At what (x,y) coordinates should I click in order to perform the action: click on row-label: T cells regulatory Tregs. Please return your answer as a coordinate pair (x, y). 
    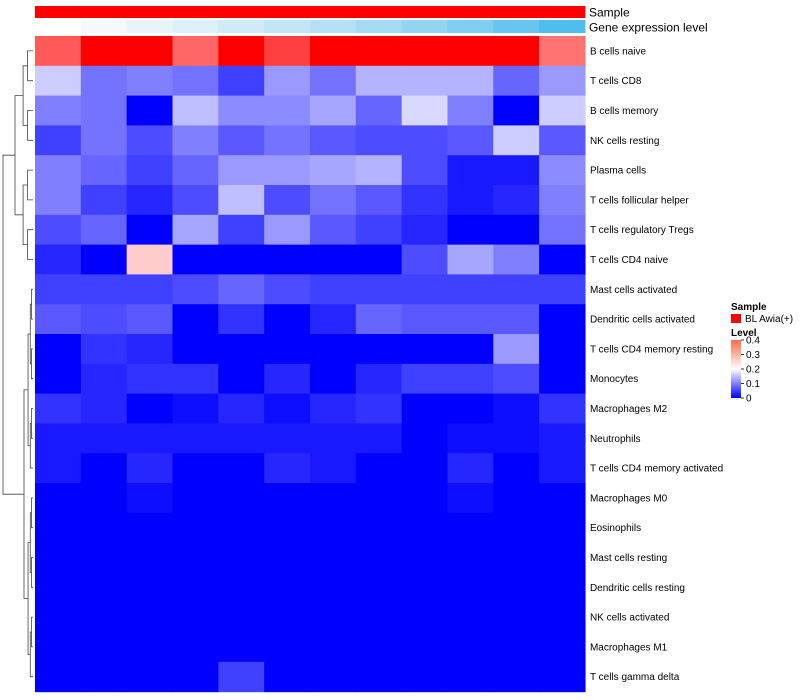
    Looking at the image, I should click on (642, 230).